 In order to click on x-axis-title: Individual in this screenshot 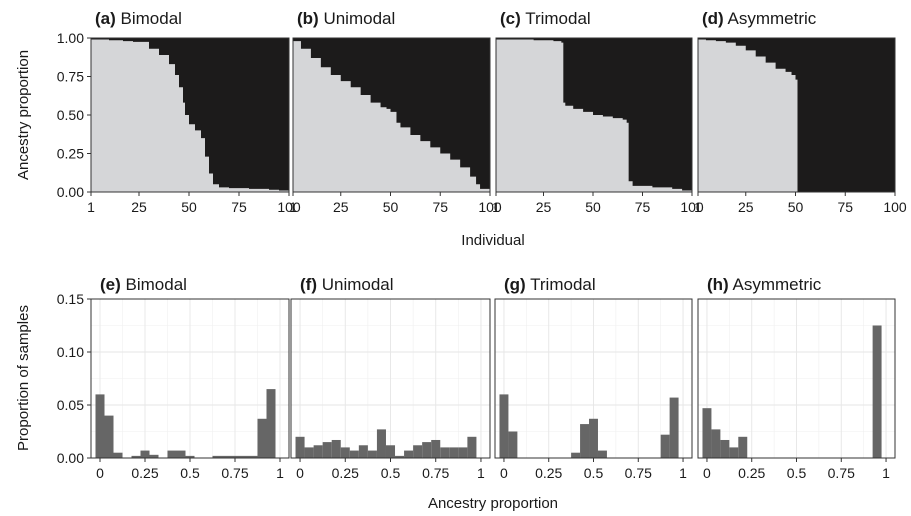, I will do `click(492, 240)`.